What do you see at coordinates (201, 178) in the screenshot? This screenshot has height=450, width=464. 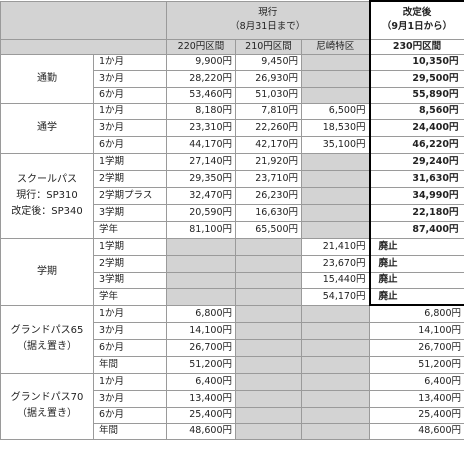 I see `price-cell-220: 29,350円` at bounding box center [201, 178].